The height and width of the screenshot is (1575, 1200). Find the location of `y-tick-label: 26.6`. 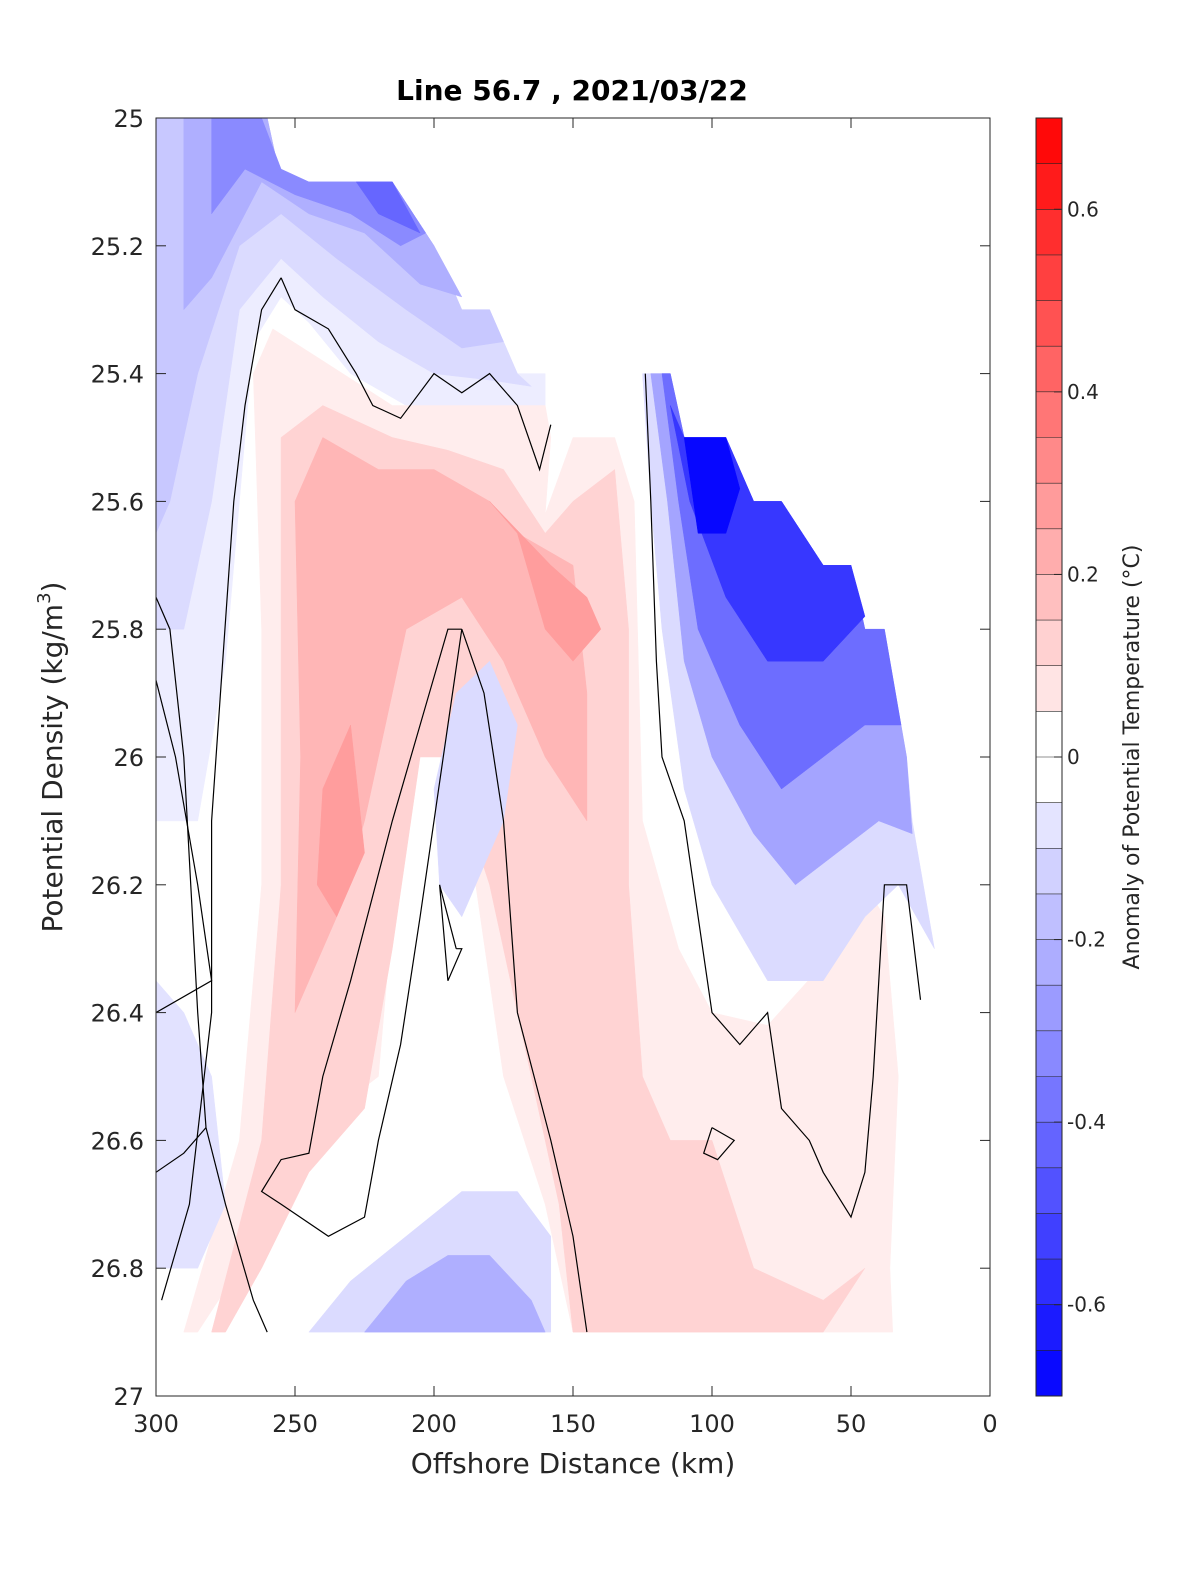

y-tick-label: 26.6 is located at coordinates (117, 1141).